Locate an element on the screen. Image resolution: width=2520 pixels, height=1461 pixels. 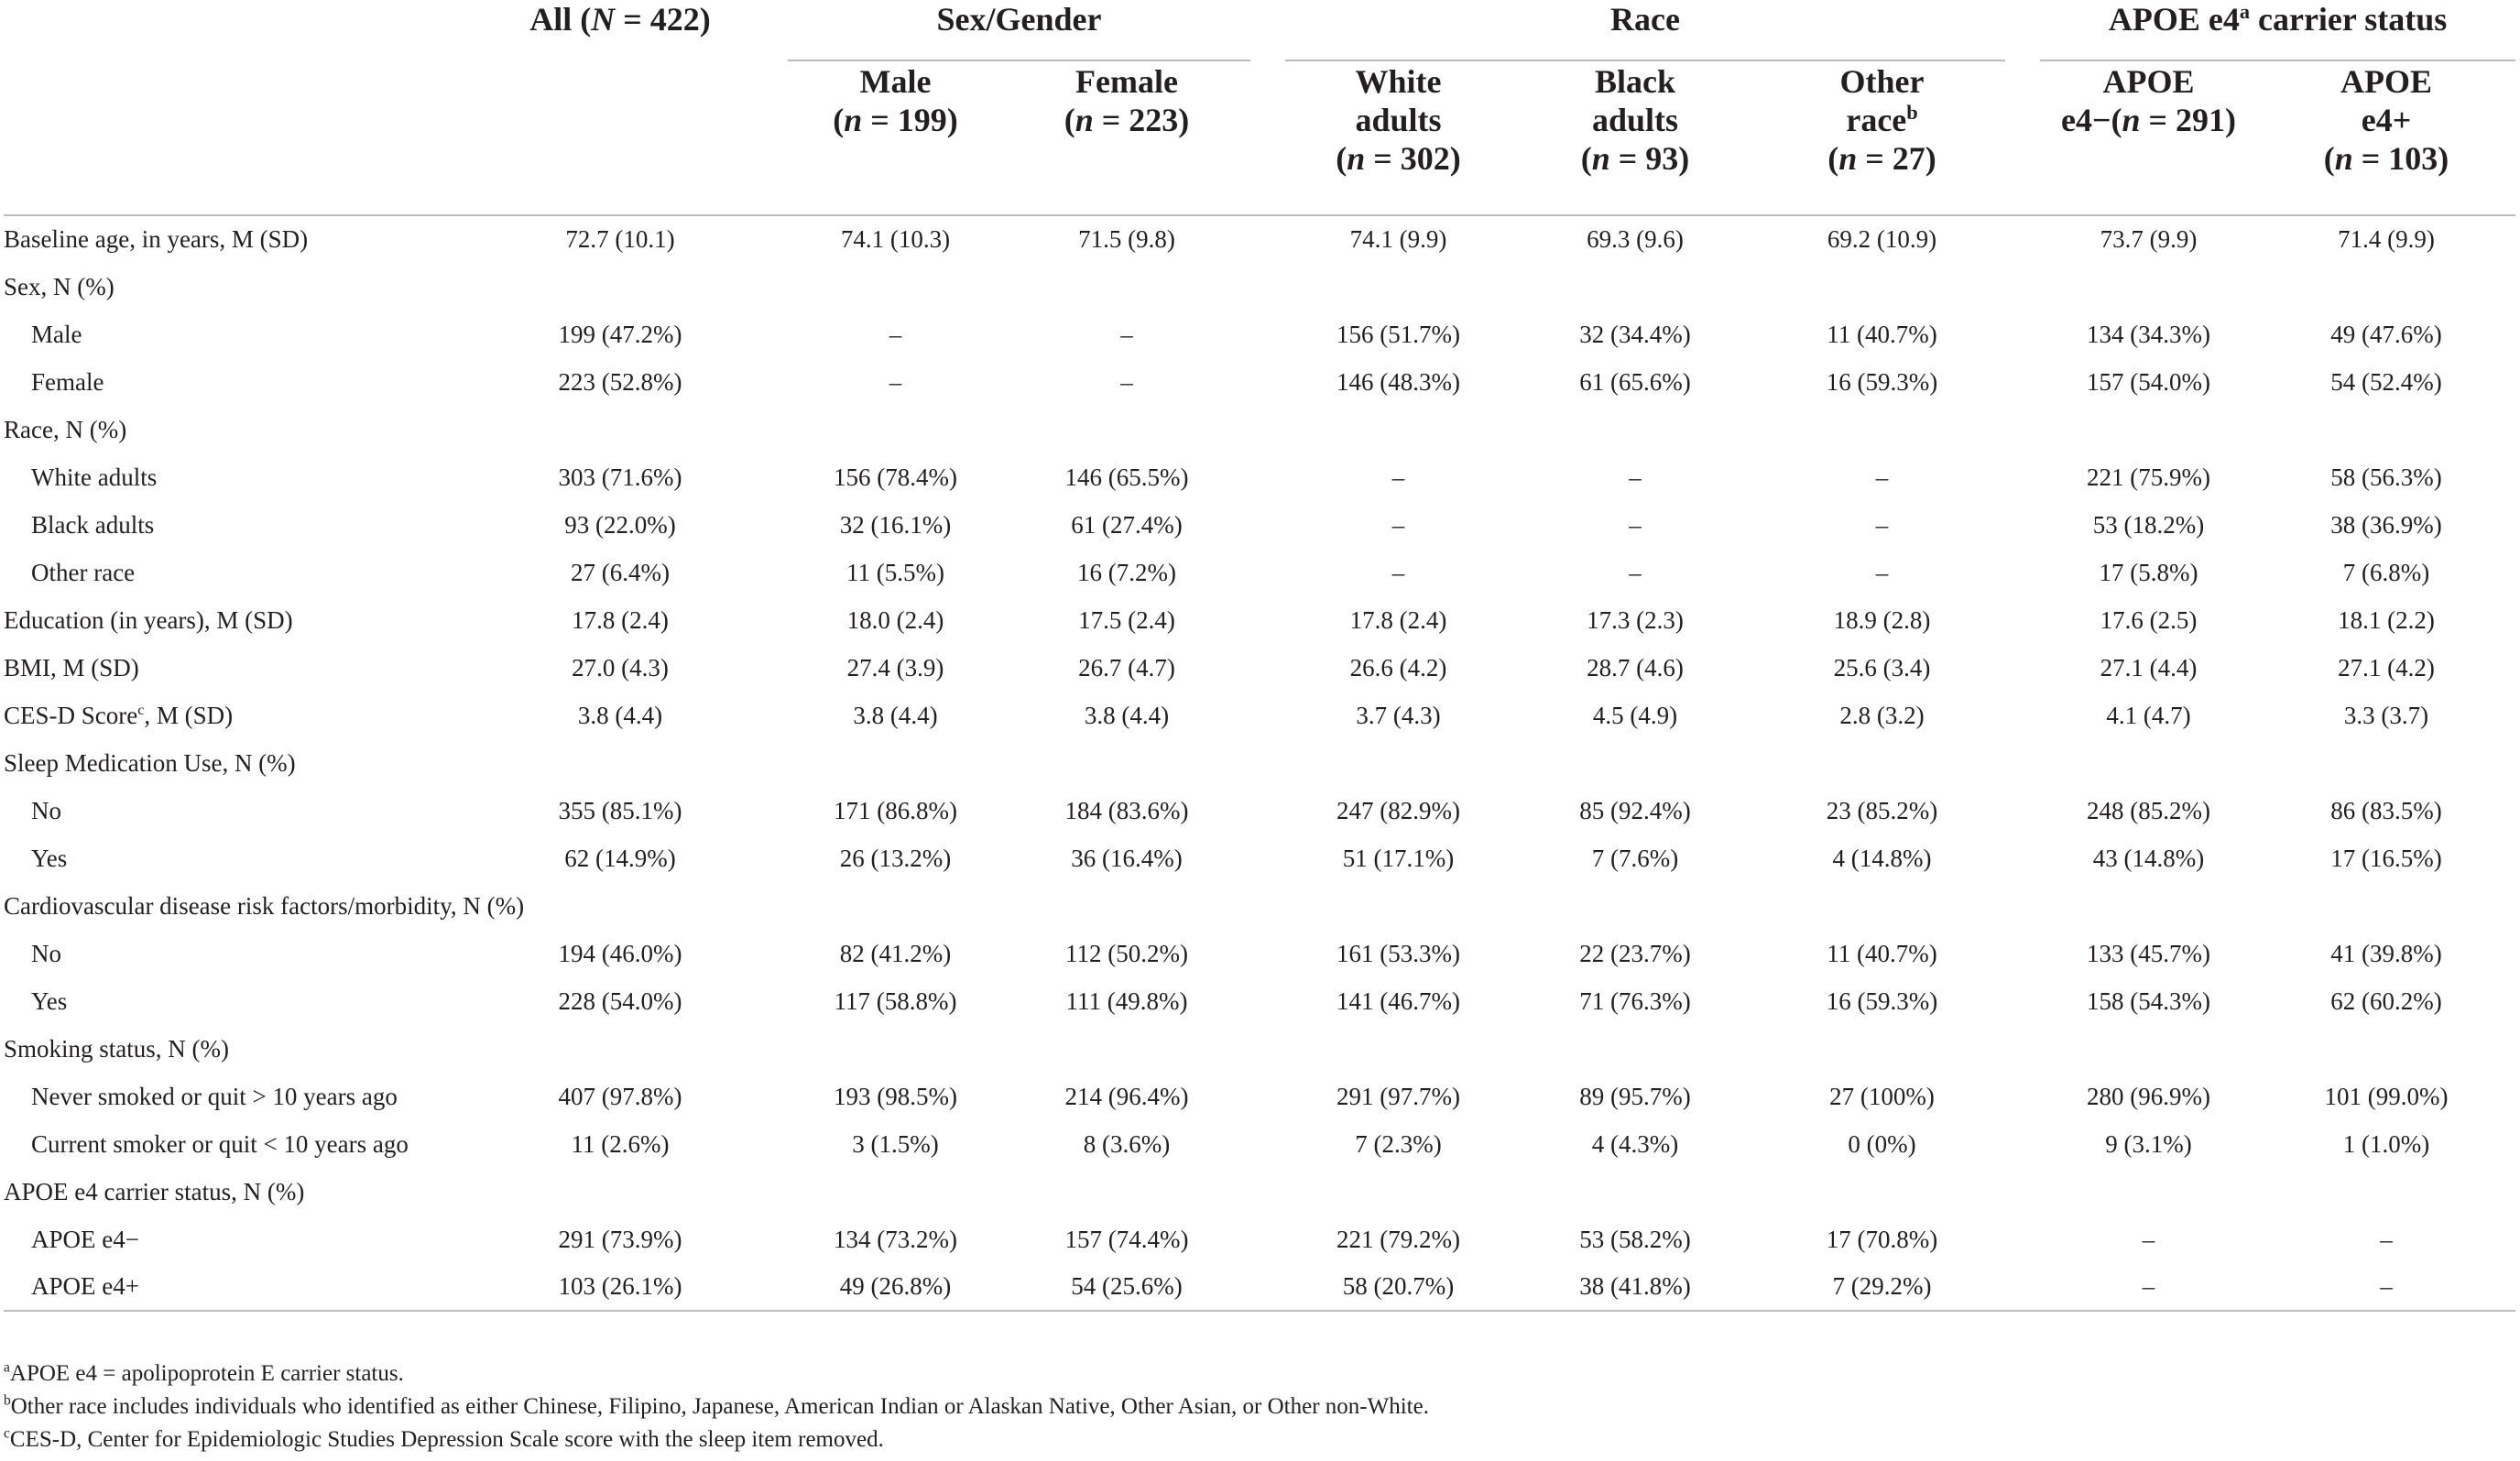
table-cell: 133 (45.7%) is located at coordinates (2149, 953).